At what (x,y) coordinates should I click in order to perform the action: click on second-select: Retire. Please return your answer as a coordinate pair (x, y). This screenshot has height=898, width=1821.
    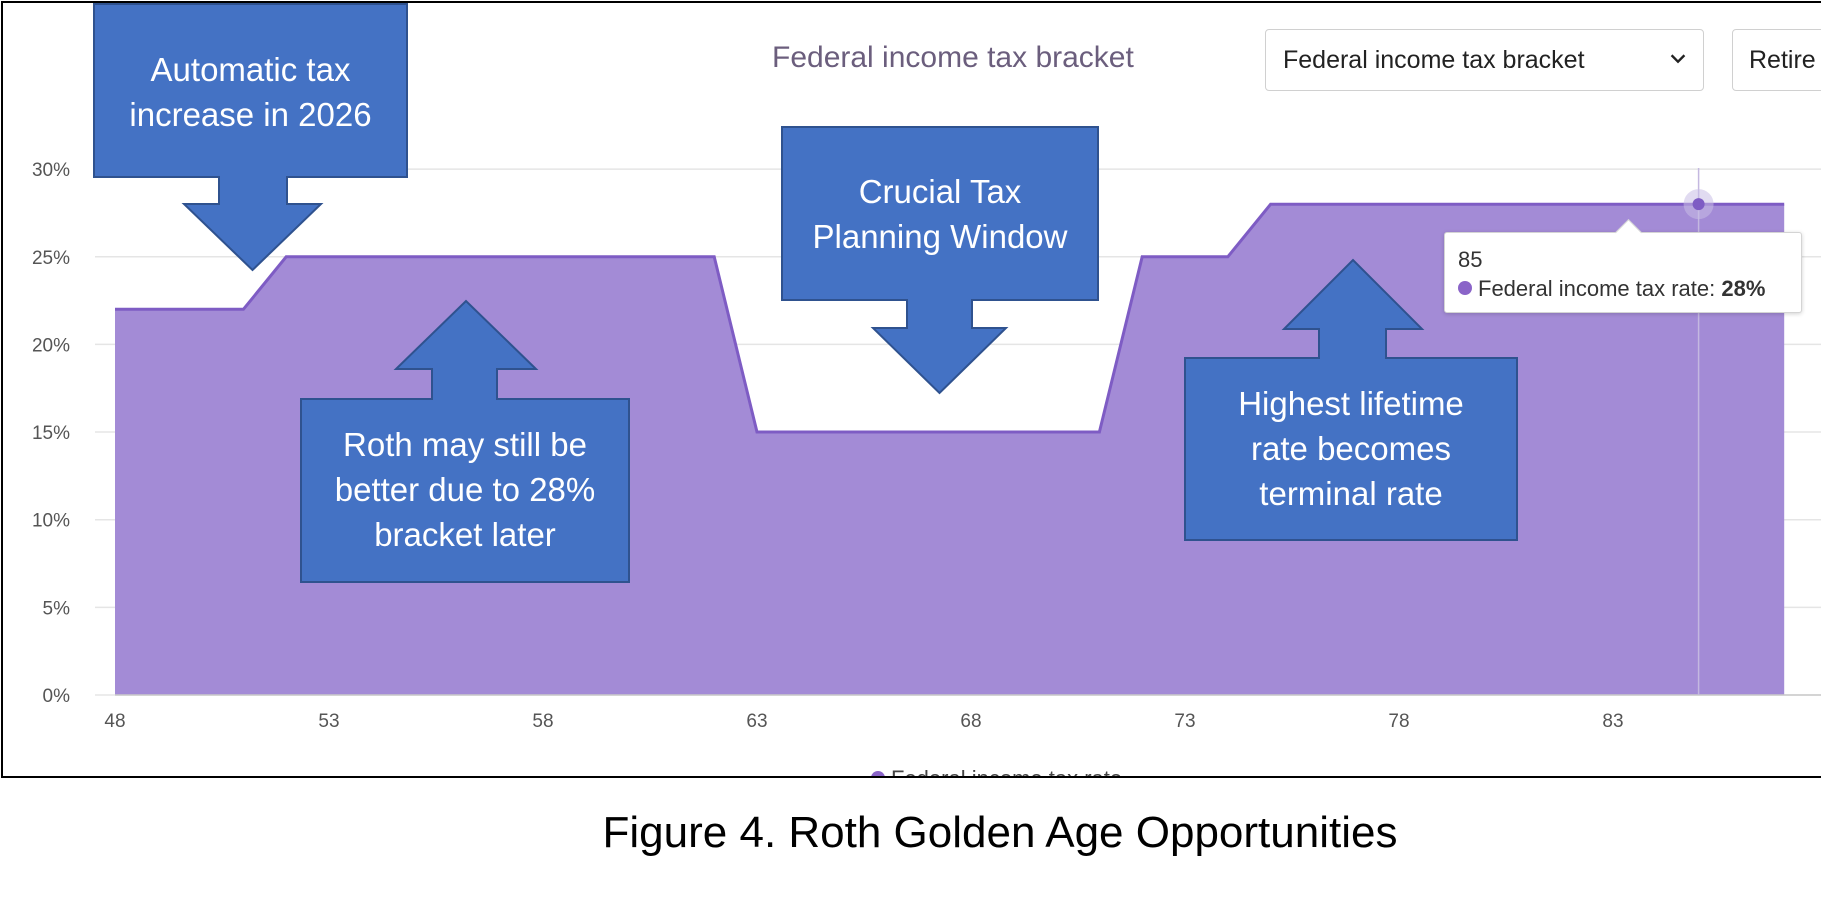
    Looking at the image, I should click on (1776, 60).